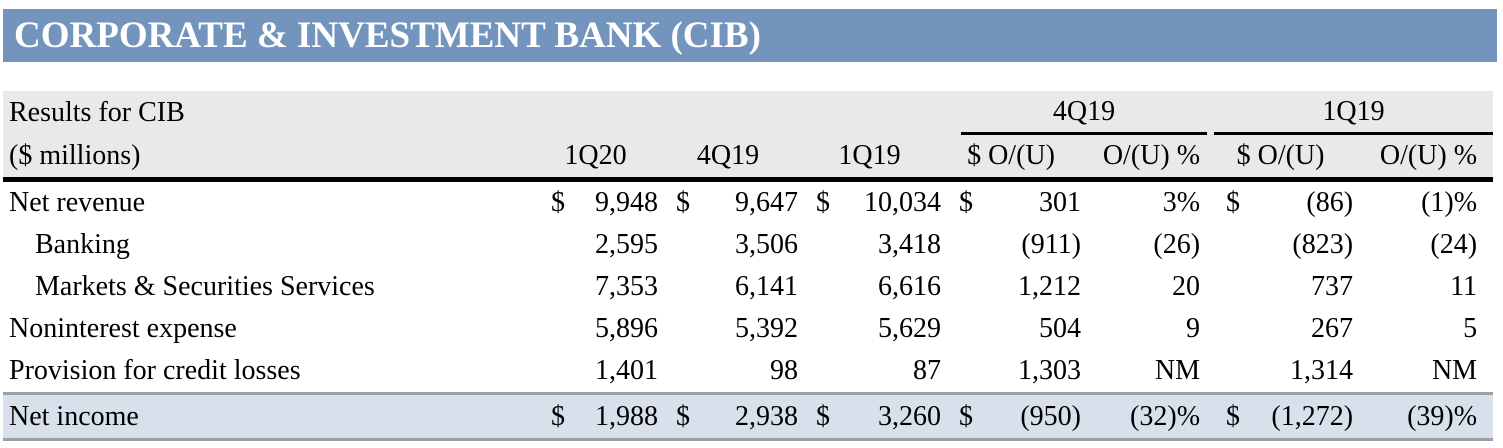  I want to click on value-1q20: 5,896, so click(626, 328).